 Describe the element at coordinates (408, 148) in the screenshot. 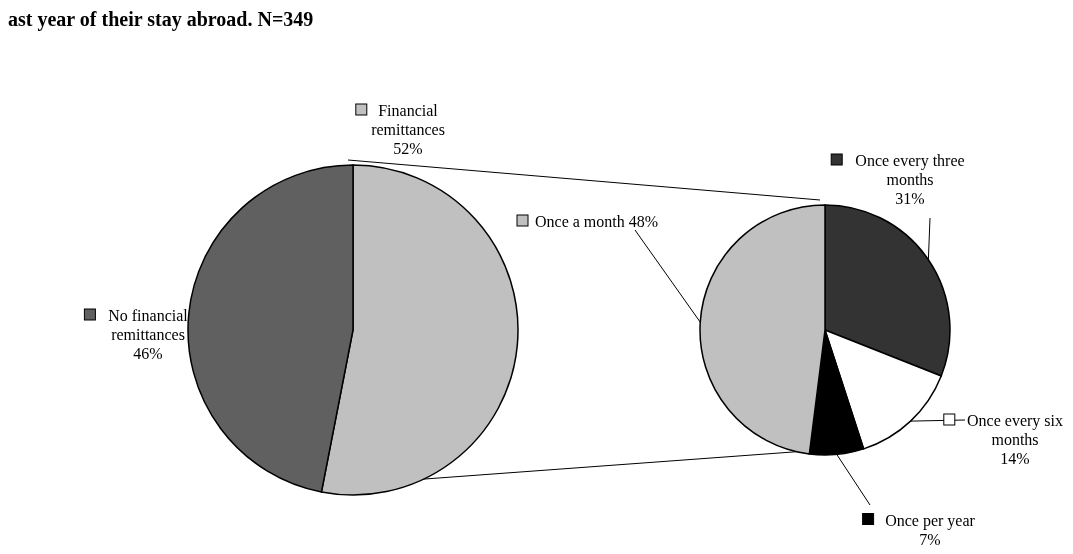

I see `data-label: 52%` at that location.